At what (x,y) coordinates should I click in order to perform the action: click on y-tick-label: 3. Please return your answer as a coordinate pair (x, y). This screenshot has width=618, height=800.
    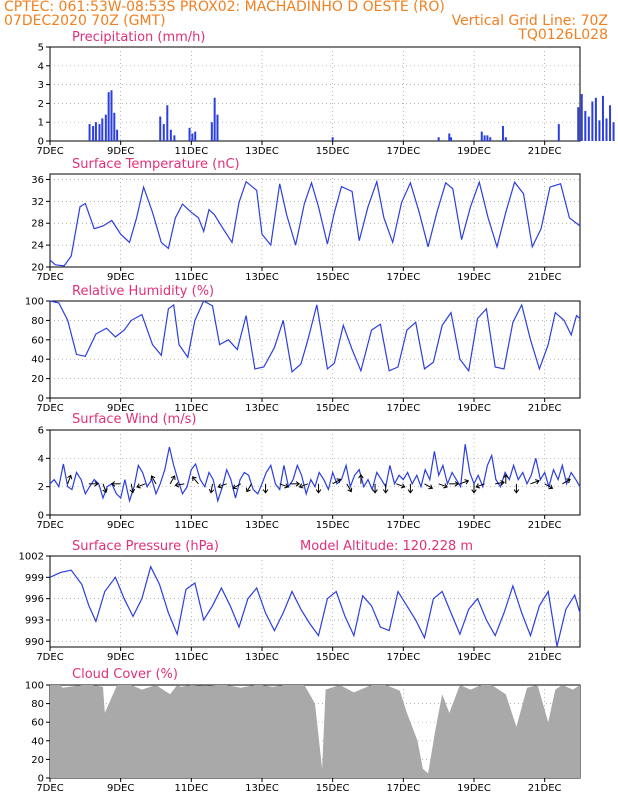
    Looking at the image, I should click on (41, 85).